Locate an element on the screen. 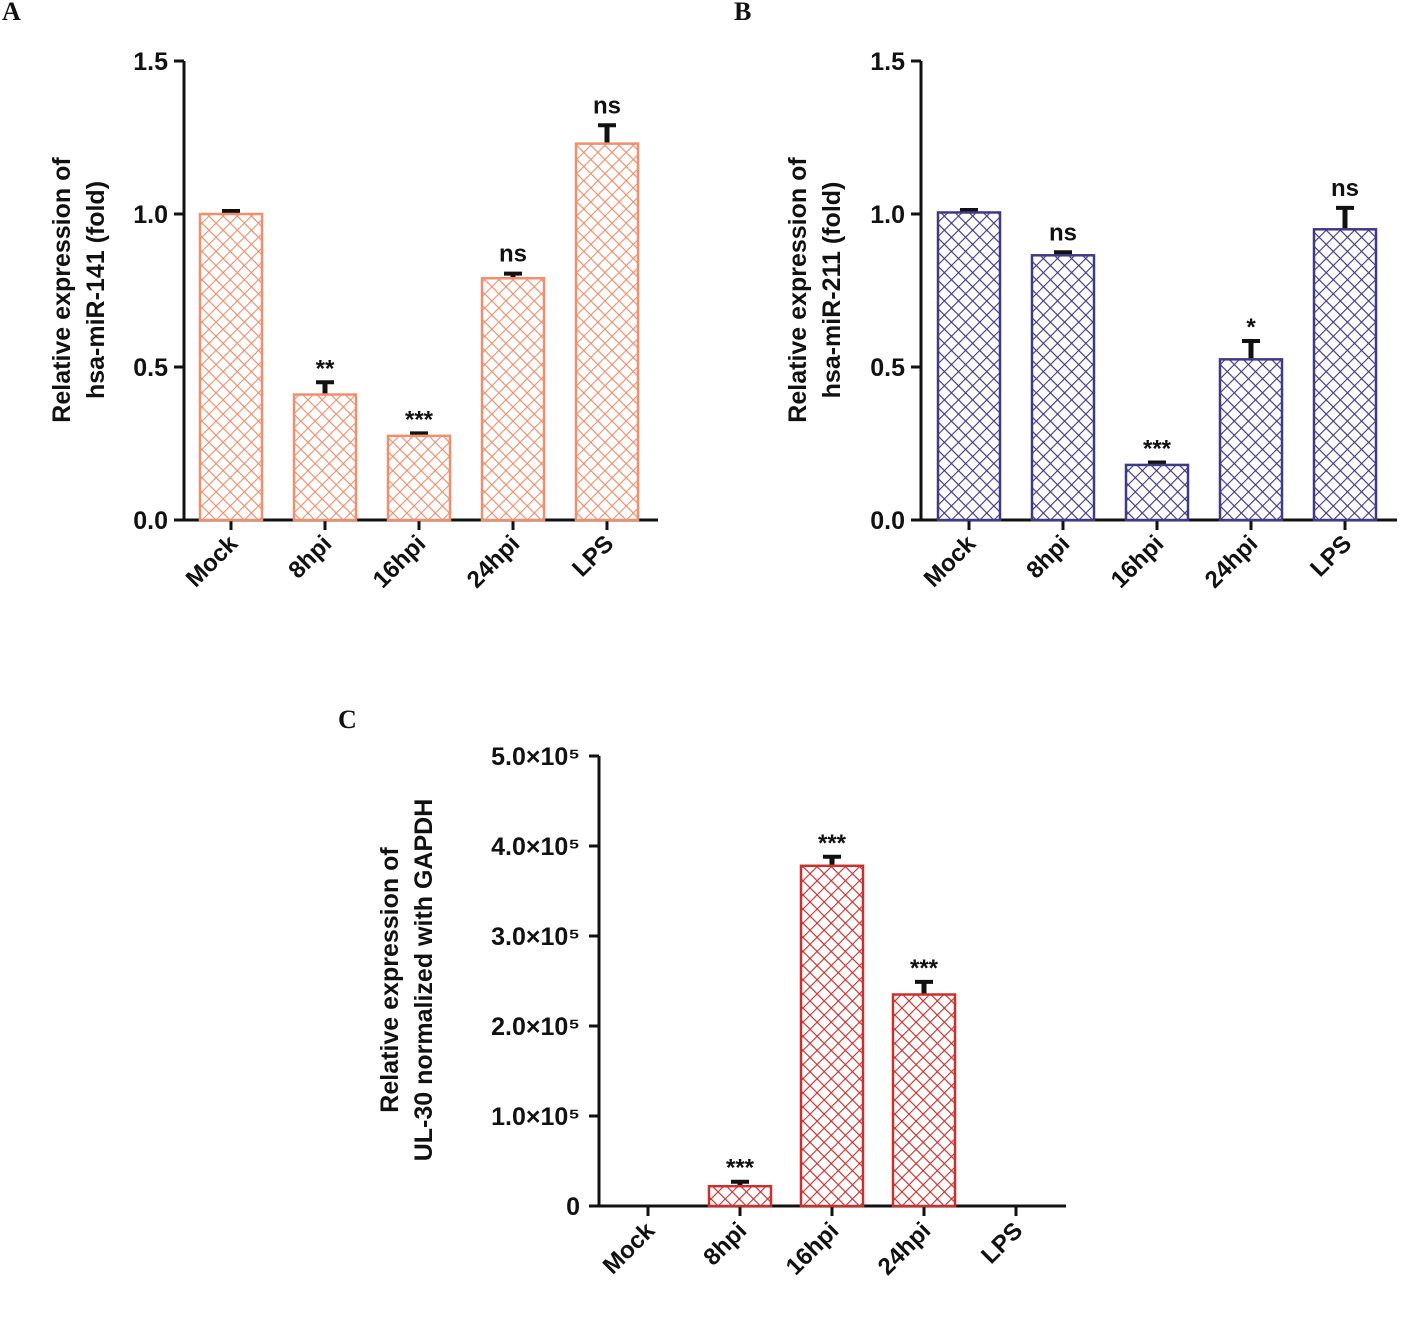  bar-c-24hpi is located at coordinates (924, 1100).